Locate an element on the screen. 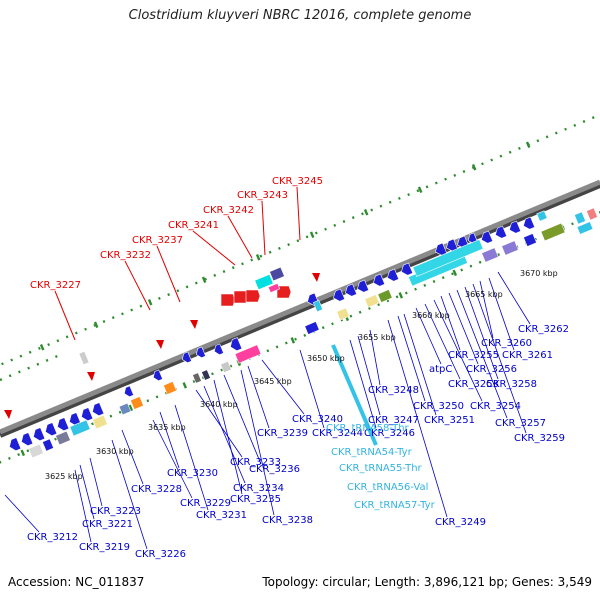  scale-label: 3665 kbp is located at coordinates (484, 294).